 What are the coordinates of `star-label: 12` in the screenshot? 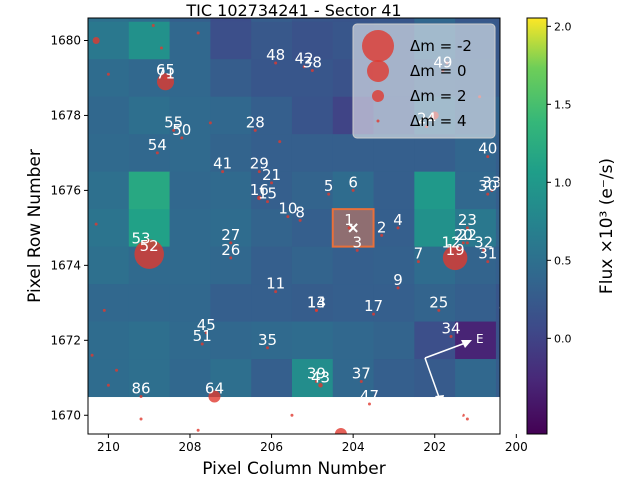 It's located at (451, 242).